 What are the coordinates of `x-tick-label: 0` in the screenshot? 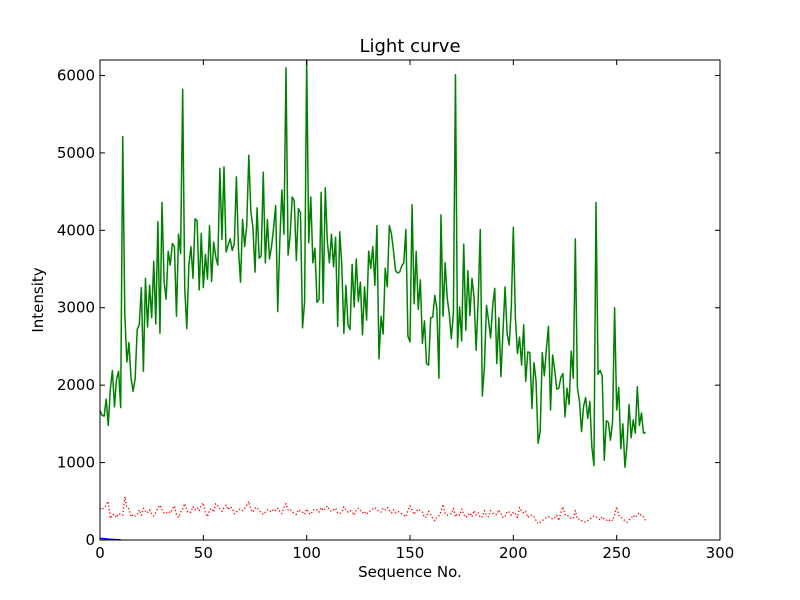 It's located at (100, 553).